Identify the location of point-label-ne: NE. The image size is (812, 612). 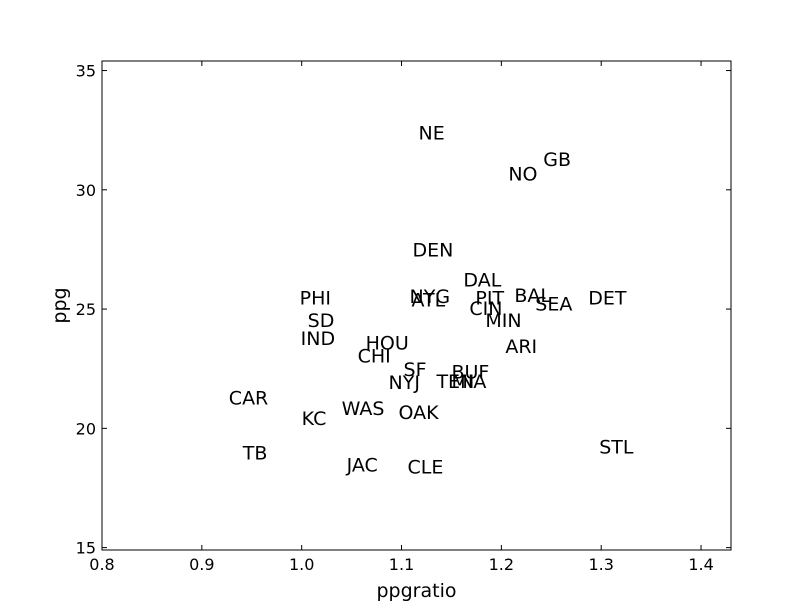
(431, 134).